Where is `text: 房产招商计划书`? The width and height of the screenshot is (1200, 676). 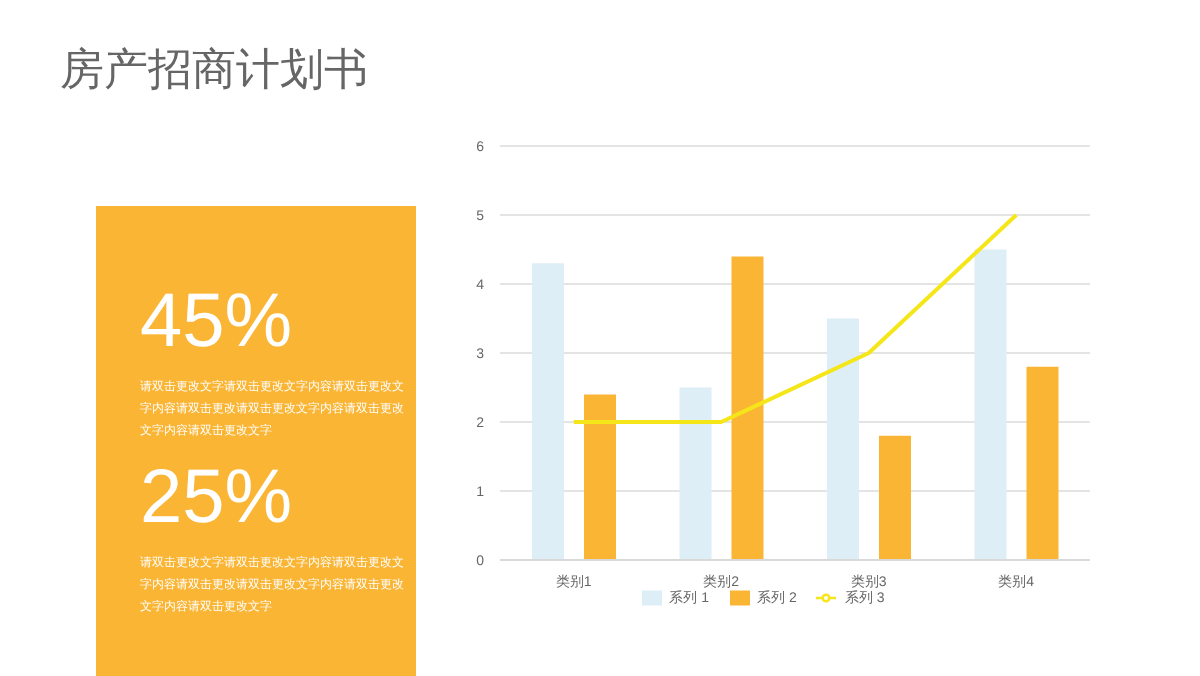
text: 房产招商计划书 is located at coordinates (214, 70).